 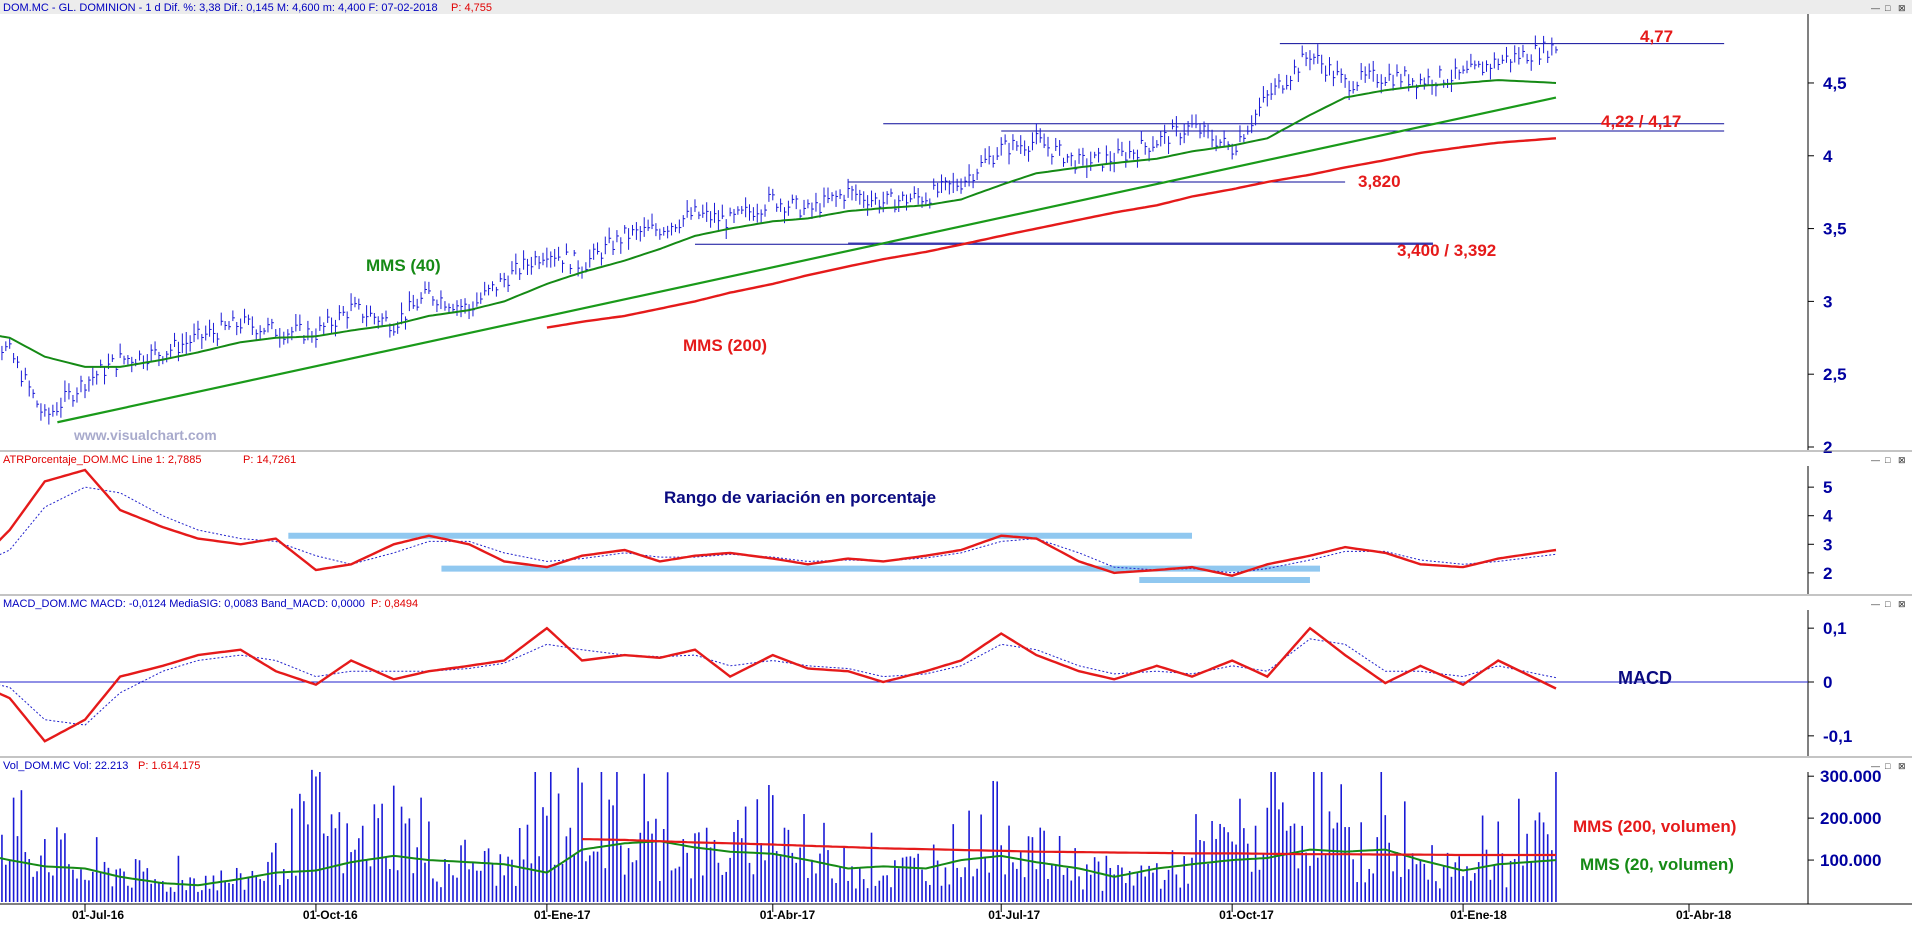 What do you see at coordinates (1827, 447) in the screenshot?
I see `price-tick-label: 2` at bounding box center [1827, 447].